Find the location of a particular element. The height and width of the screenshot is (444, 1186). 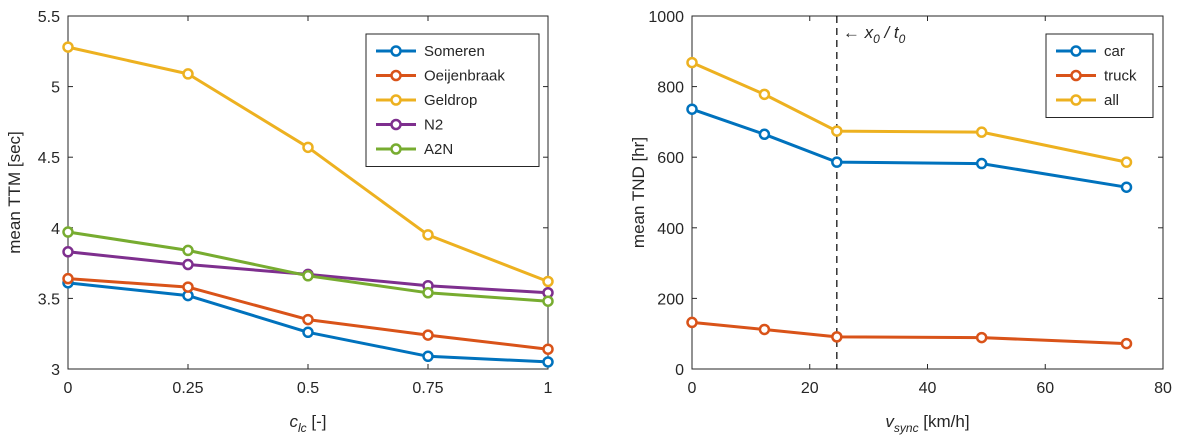

x-axis-label: clc [-] is located at coordinates (307, 423).